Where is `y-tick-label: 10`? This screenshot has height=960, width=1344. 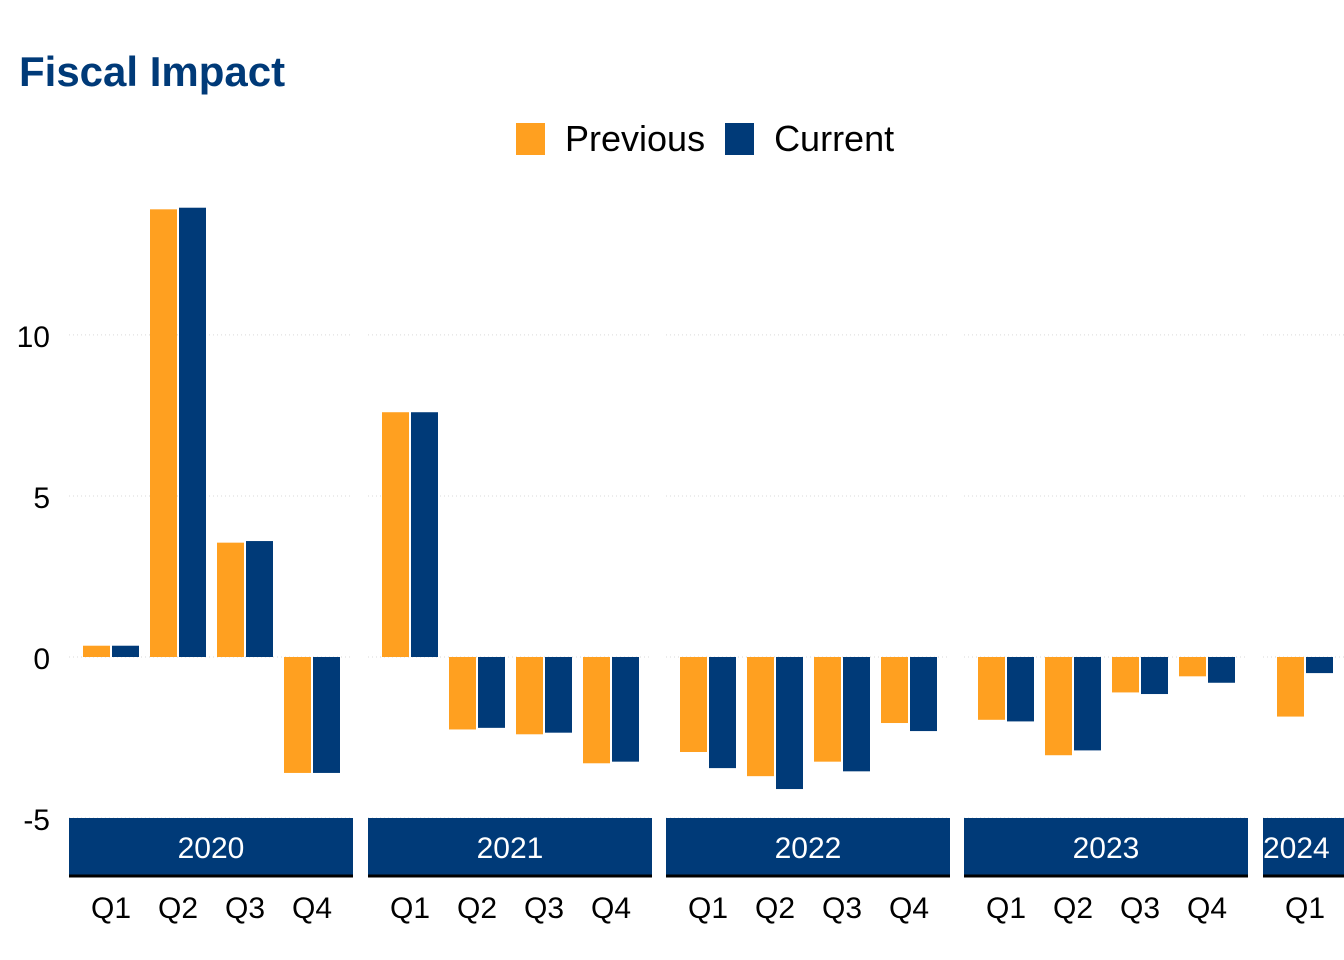
y-tick-label: 10 is located at coordinates (33, 337).